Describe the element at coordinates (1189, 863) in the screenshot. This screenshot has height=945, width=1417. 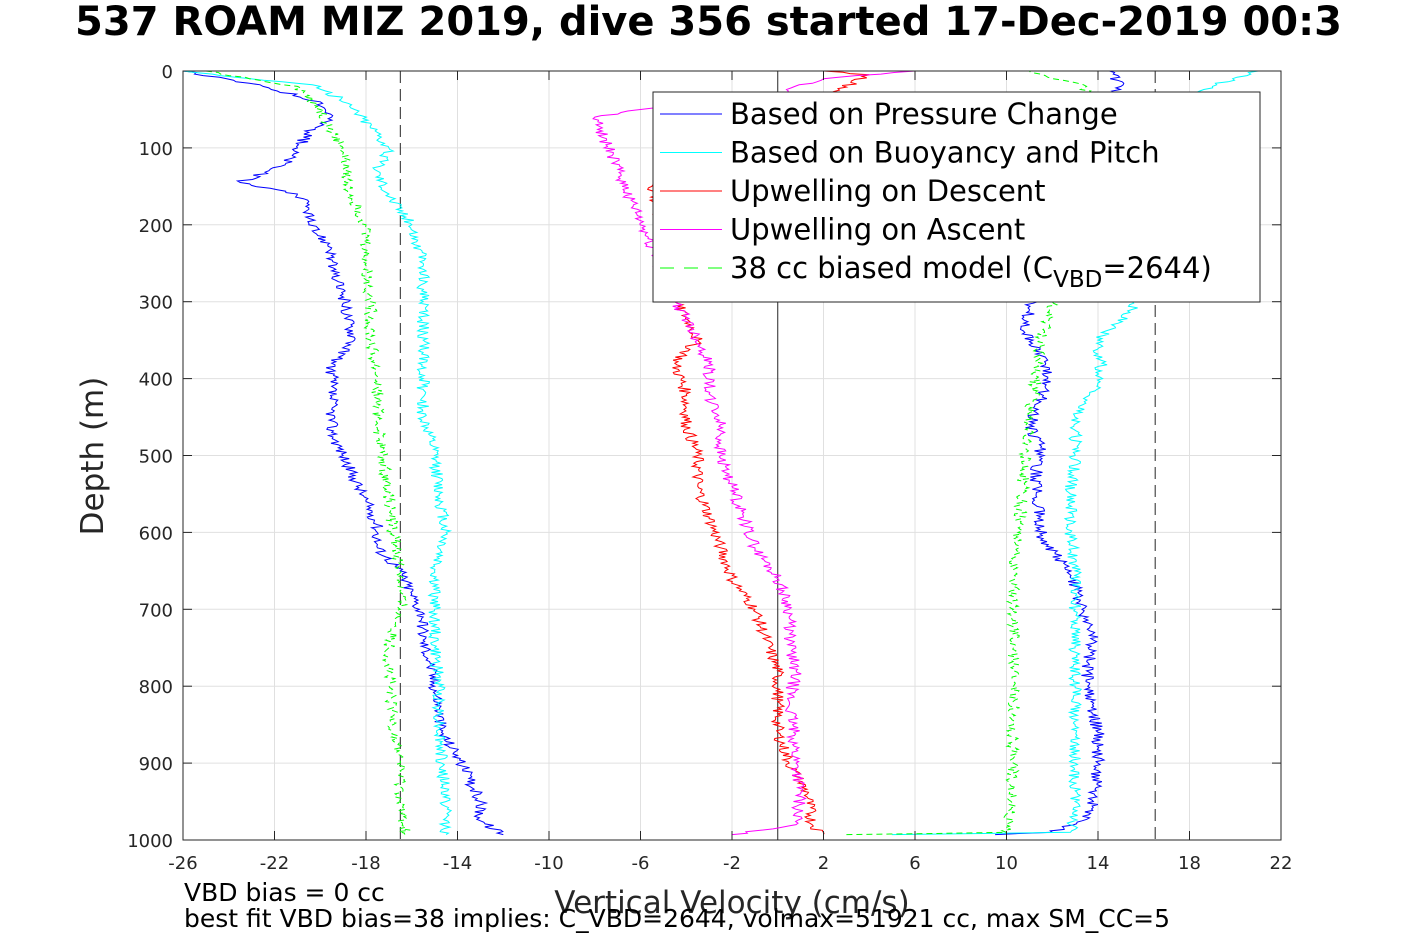
I see `x-tick-label: 18` at that location.